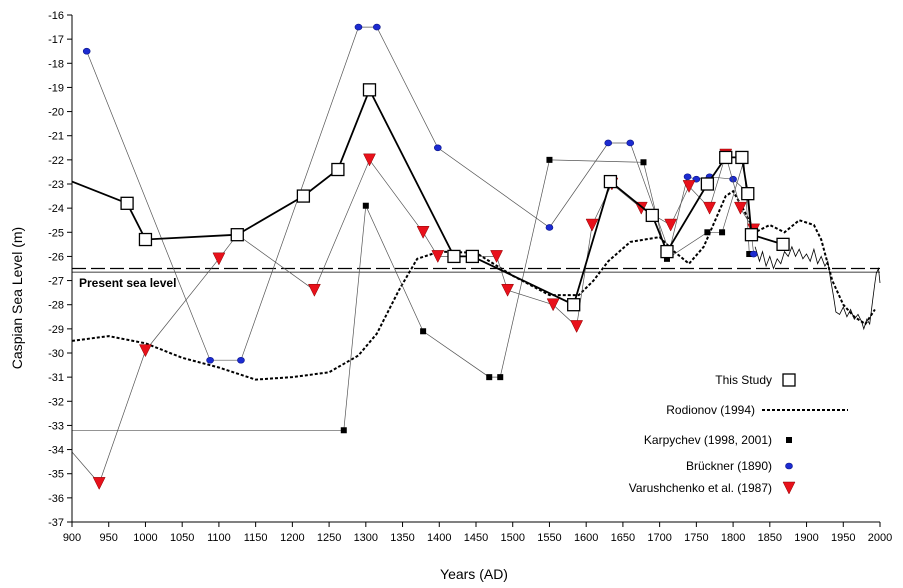 The width and height of the screenshot is (903, 588). What do you see at coordinates (292, 538) in the screenshot?
I see `x-tick-label: 1200` at bounding box center [292, 538].